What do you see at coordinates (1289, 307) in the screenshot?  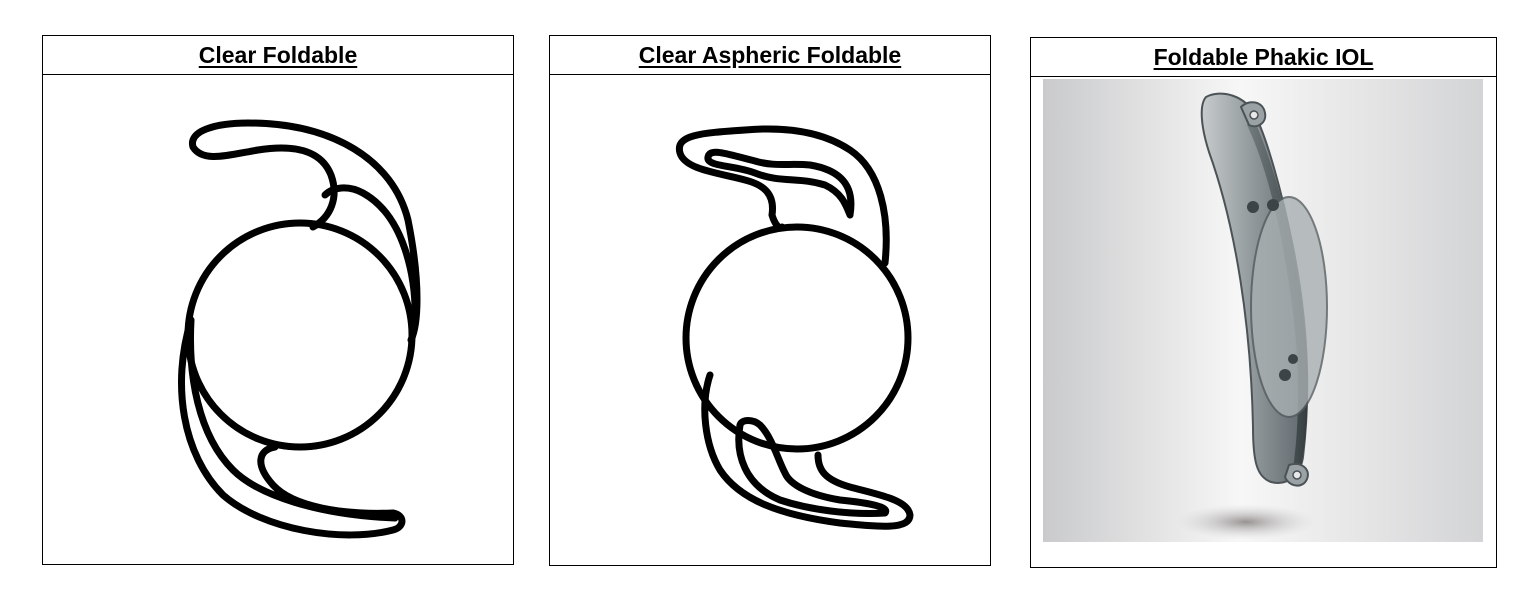 I see `optic-bulge` at bounding box center [1289, 307].